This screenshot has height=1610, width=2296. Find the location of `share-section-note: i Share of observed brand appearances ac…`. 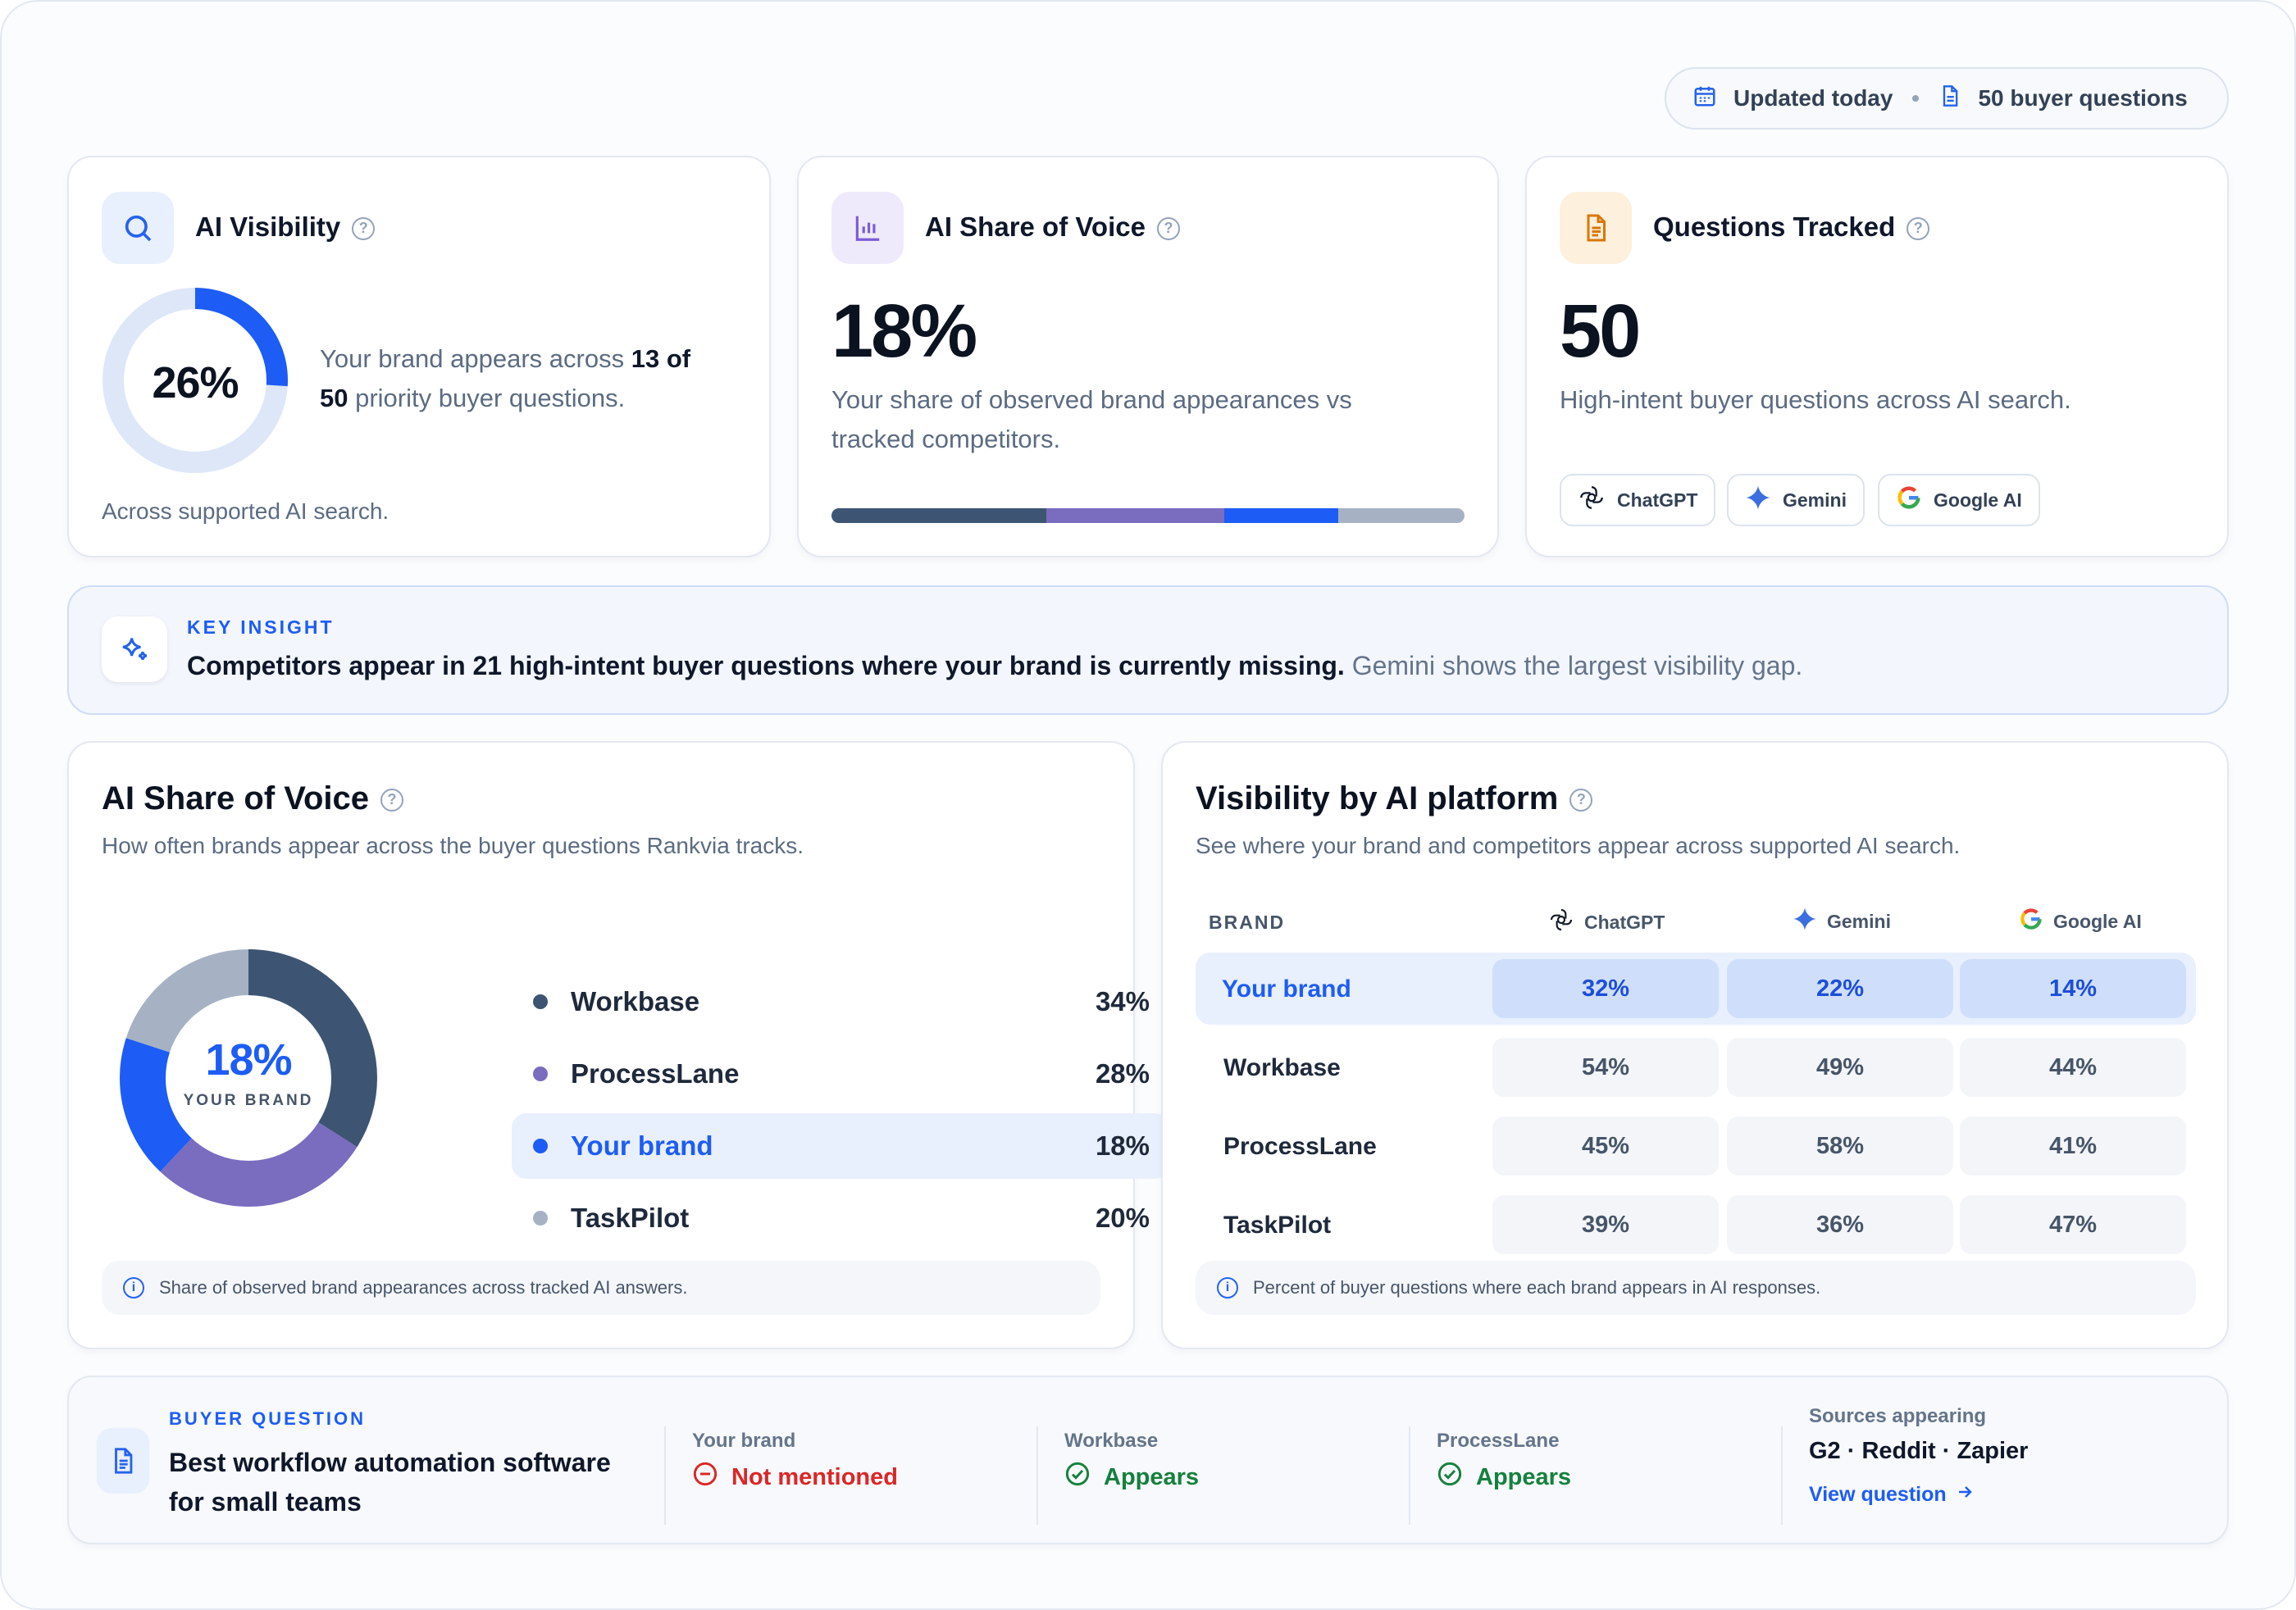

share-section-note: i Share of observed brand appearances ac… is located at coordinates (601, 1288).